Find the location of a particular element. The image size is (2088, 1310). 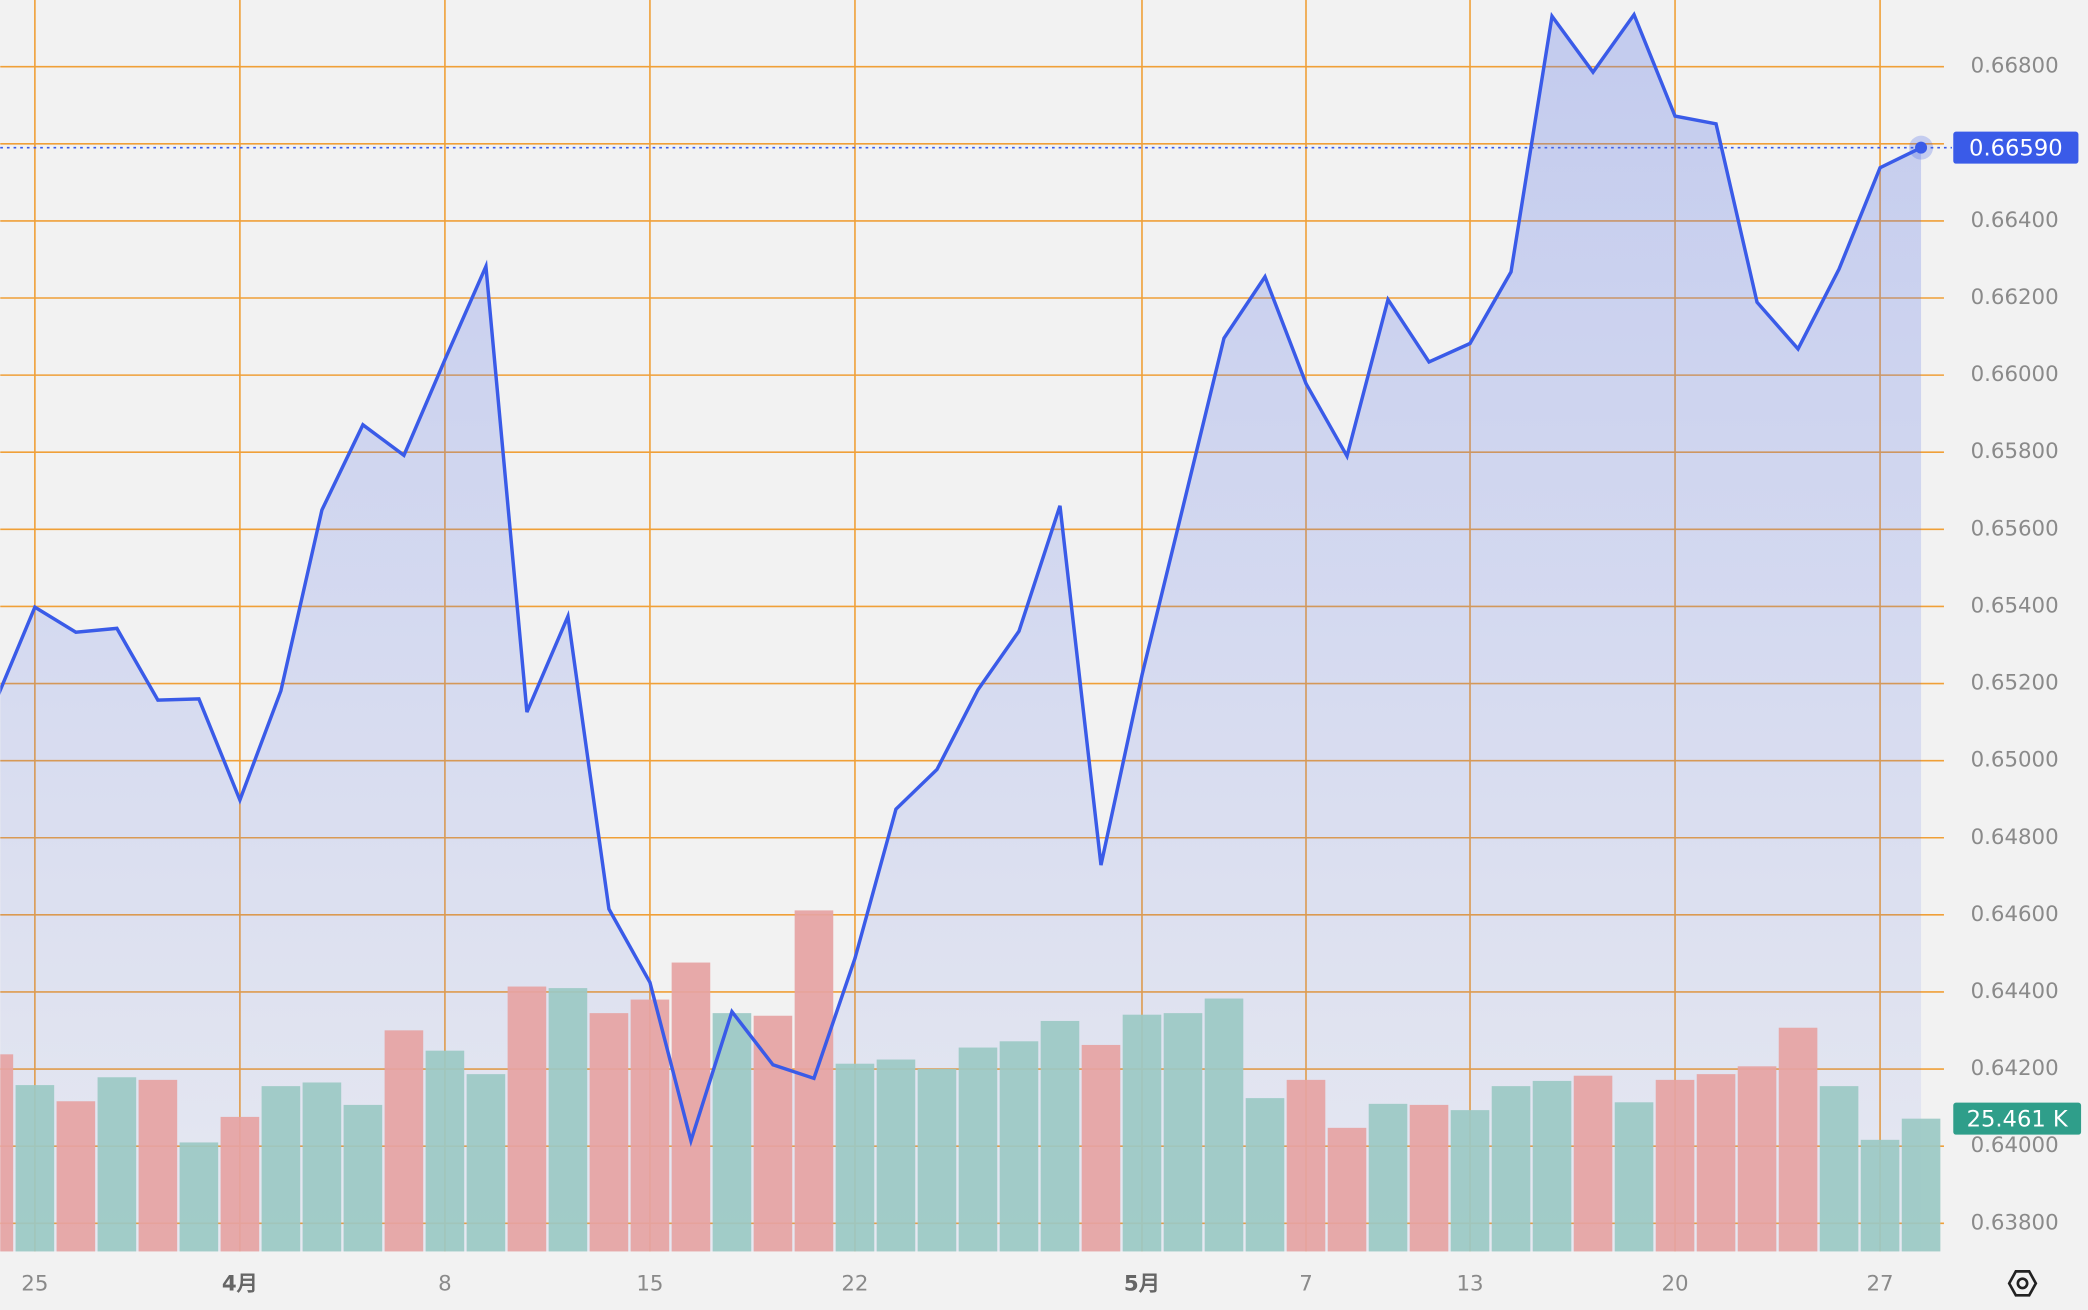

settings-hexagon is located at coordinates (2022, 1283).